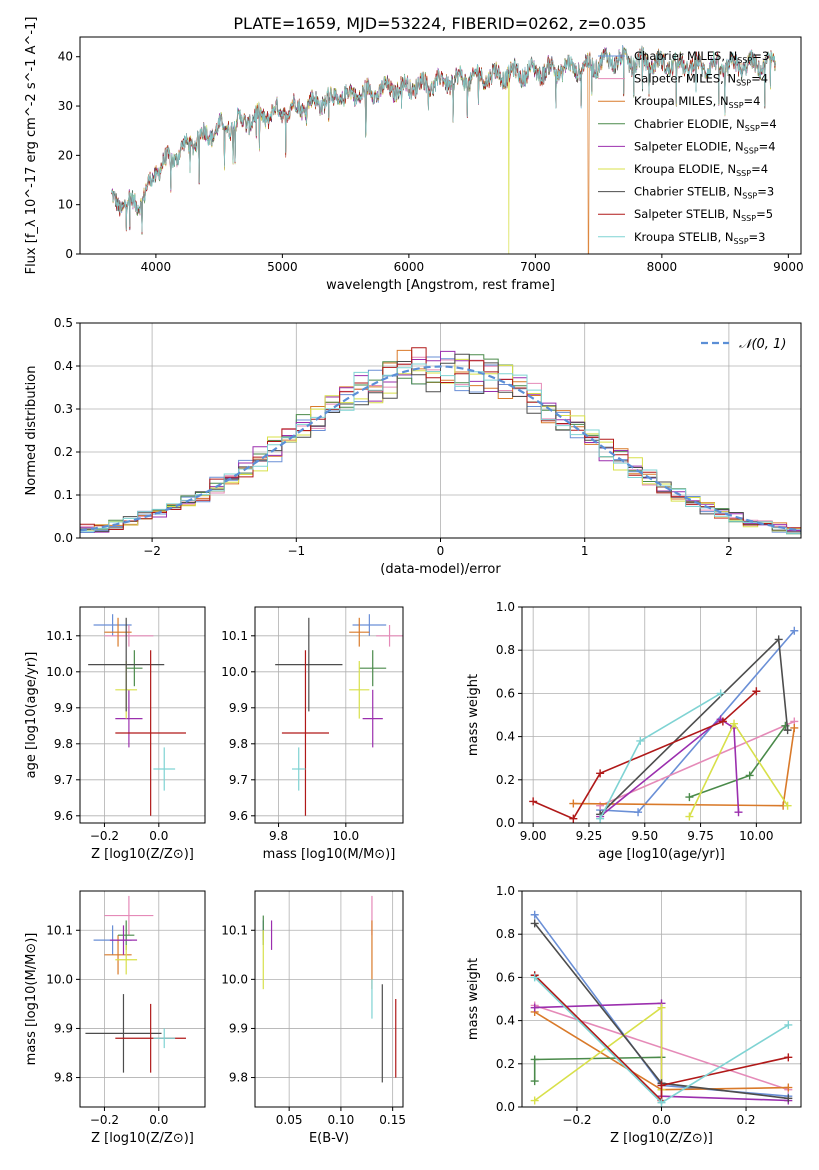 Image resolution: width=819 pixels, height=1170 pixels. I want to click on legend-nssp: =3, so click(757, 237).